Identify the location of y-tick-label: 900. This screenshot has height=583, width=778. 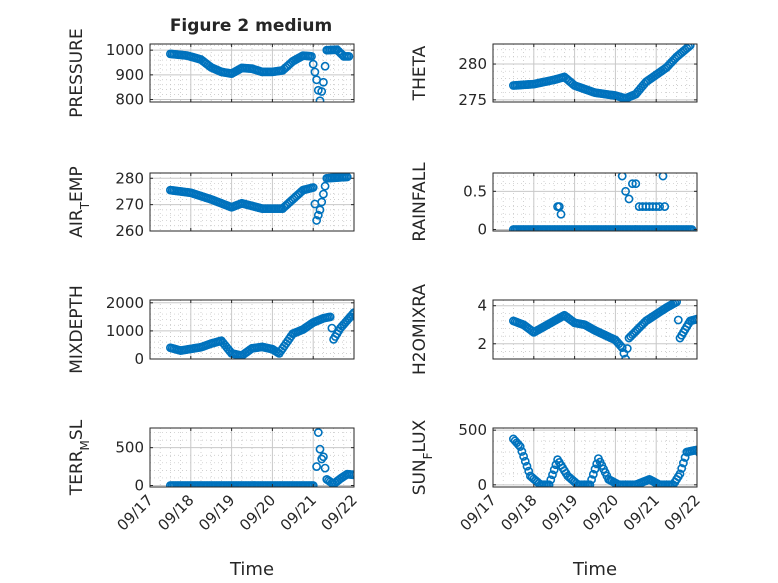
(129, 75).